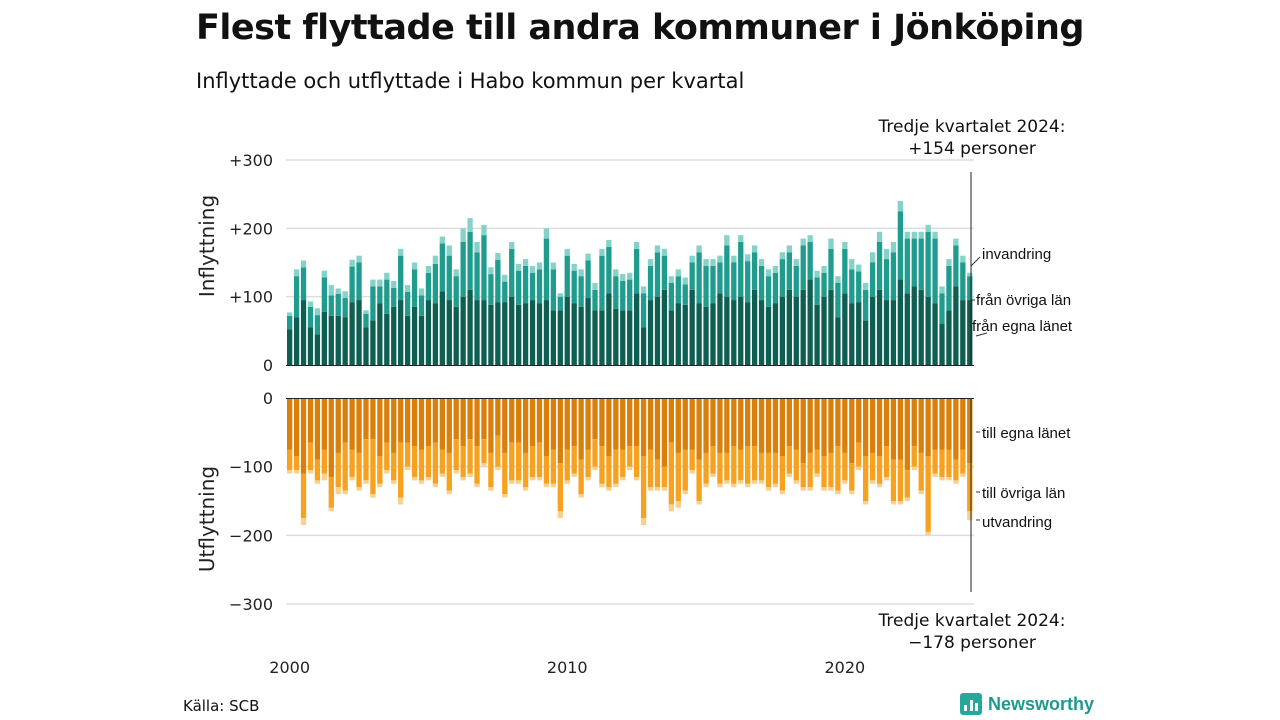 This screenshot has width=1280, height=720. Describe the element at coordinates (972, 127) in the screenshot. I see `annotation-top-line1: Tredje kvartalet 2024:` at that location.